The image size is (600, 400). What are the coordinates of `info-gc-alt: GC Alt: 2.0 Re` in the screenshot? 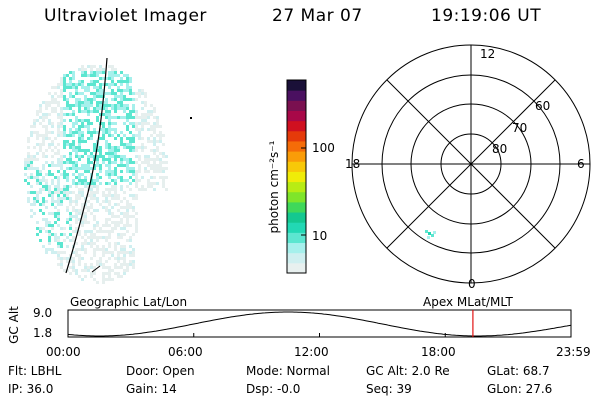 It's located at (408, 371).